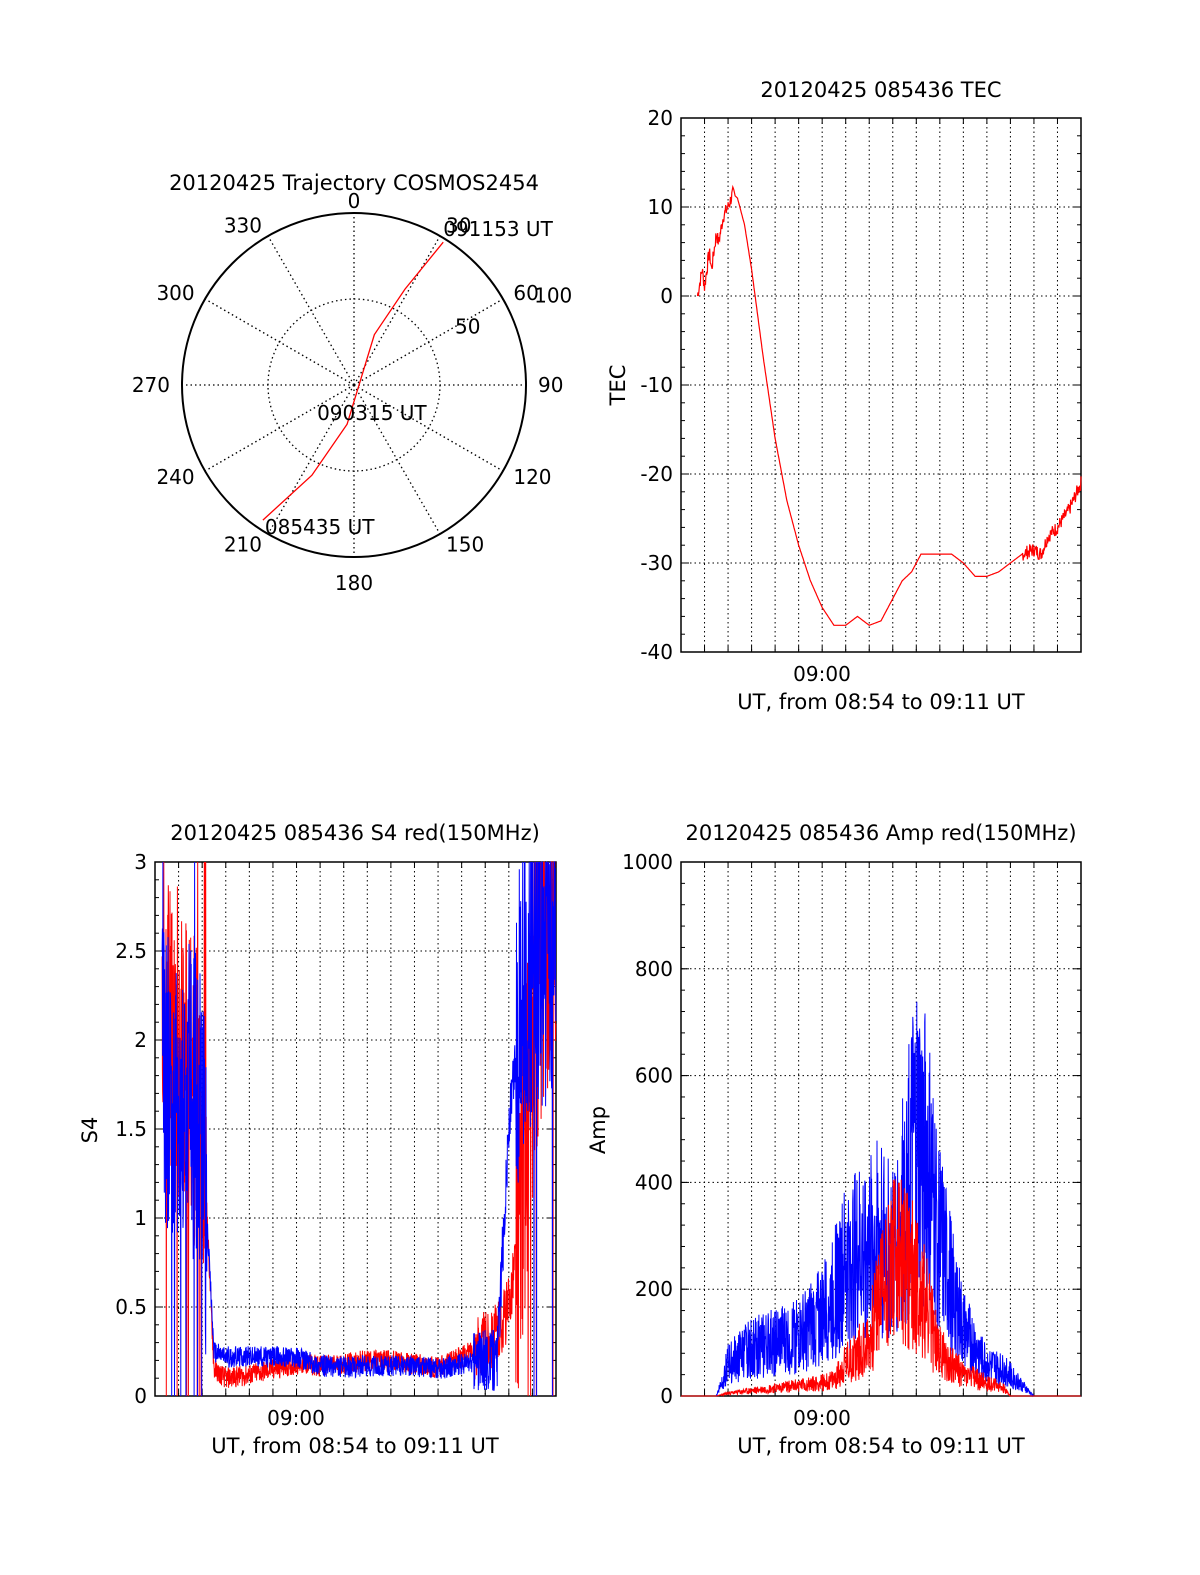 The image size is (1200, 1575). Describe the element at coordinates (359, 1129) in the screenshot. I see `s4-series-blue` at that location.